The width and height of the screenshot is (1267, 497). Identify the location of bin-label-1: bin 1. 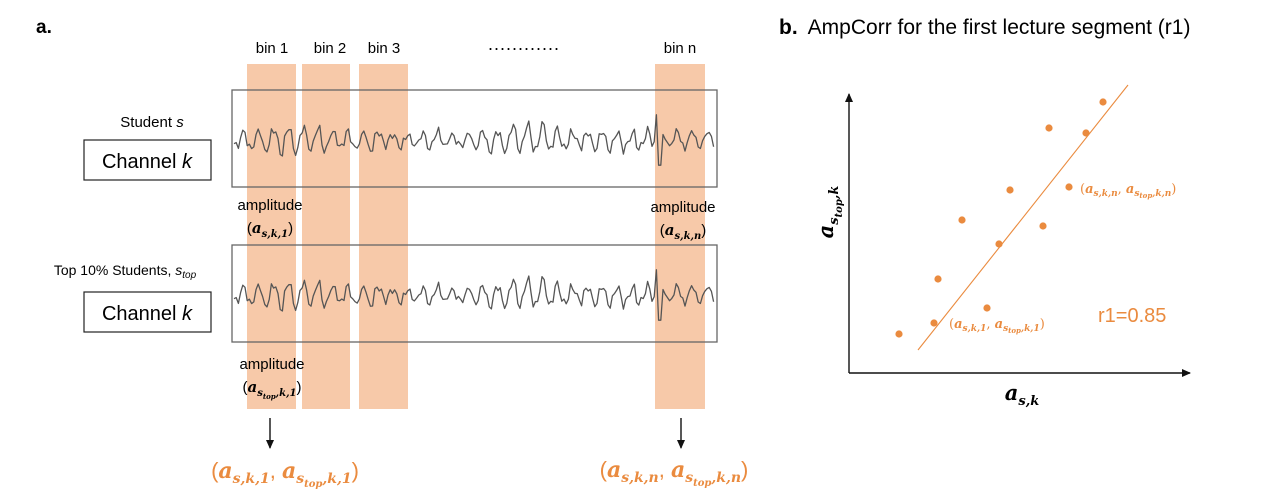
(272, 48).